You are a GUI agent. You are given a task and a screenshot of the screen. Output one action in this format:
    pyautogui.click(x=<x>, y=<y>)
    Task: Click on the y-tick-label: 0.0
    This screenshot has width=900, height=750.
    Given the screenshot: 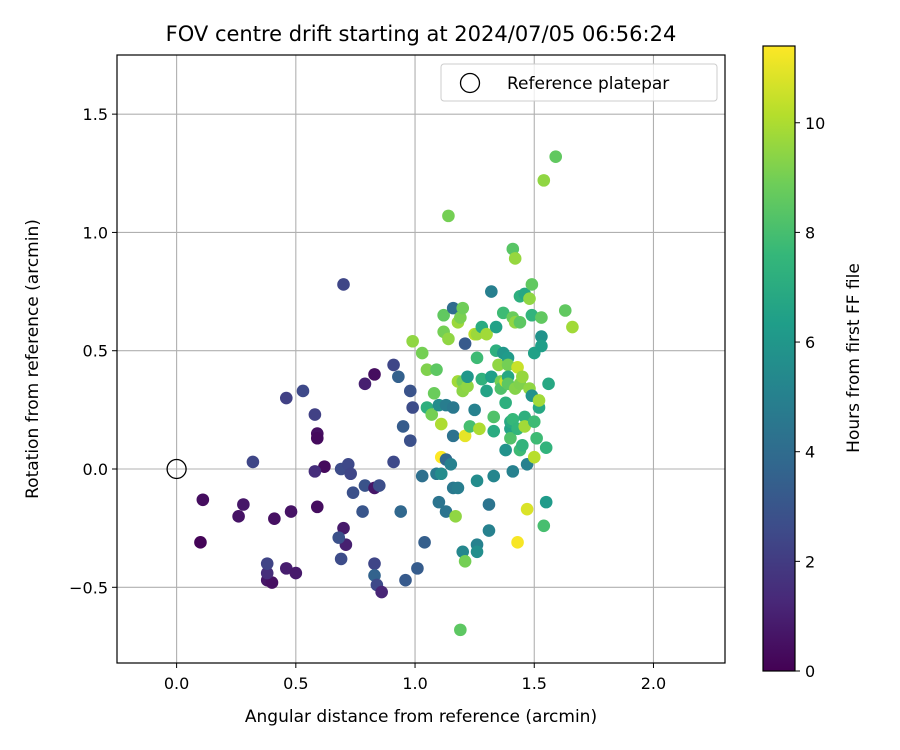 What is the action you would take?
    pyautogui.click(x=95, y=469)
    